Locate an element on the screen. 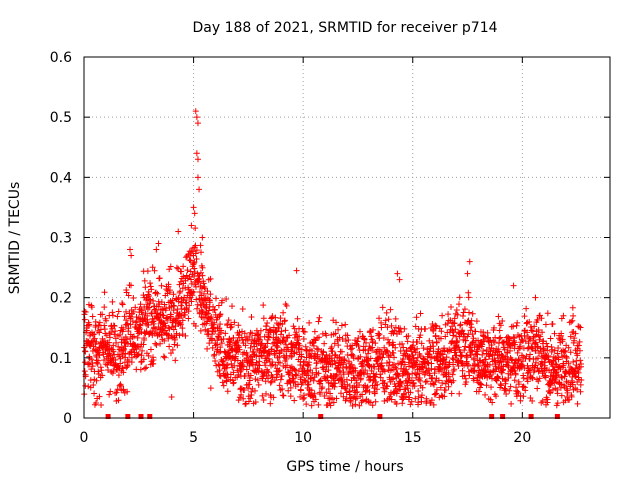 The image size is (640, 480). gap-markers is located at coordinates (332, 416).